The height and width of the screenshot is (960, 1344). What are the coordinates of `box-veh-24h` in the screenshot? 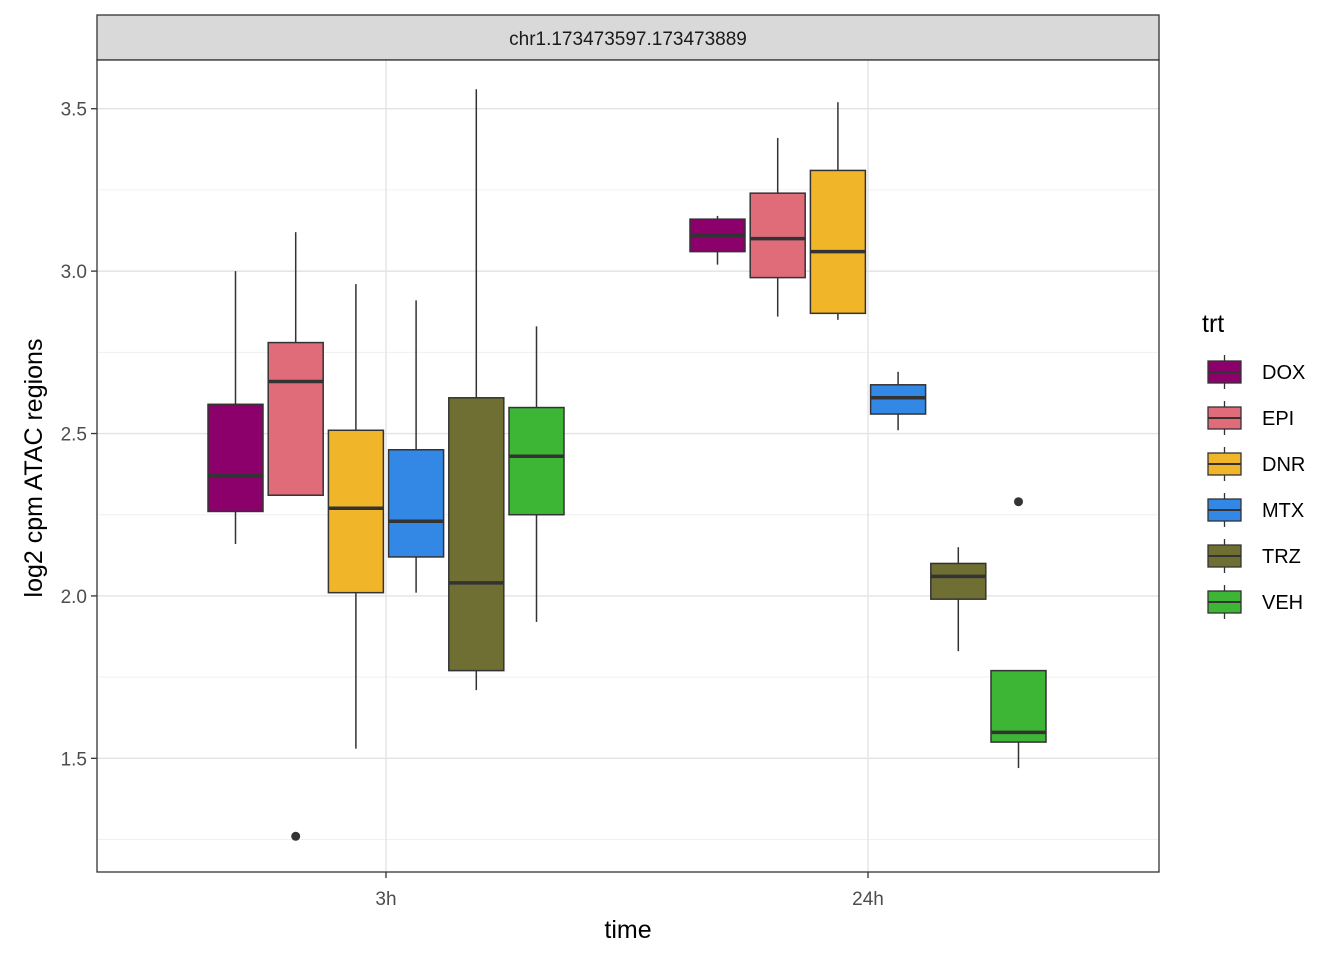 It's located at (1018, 633).